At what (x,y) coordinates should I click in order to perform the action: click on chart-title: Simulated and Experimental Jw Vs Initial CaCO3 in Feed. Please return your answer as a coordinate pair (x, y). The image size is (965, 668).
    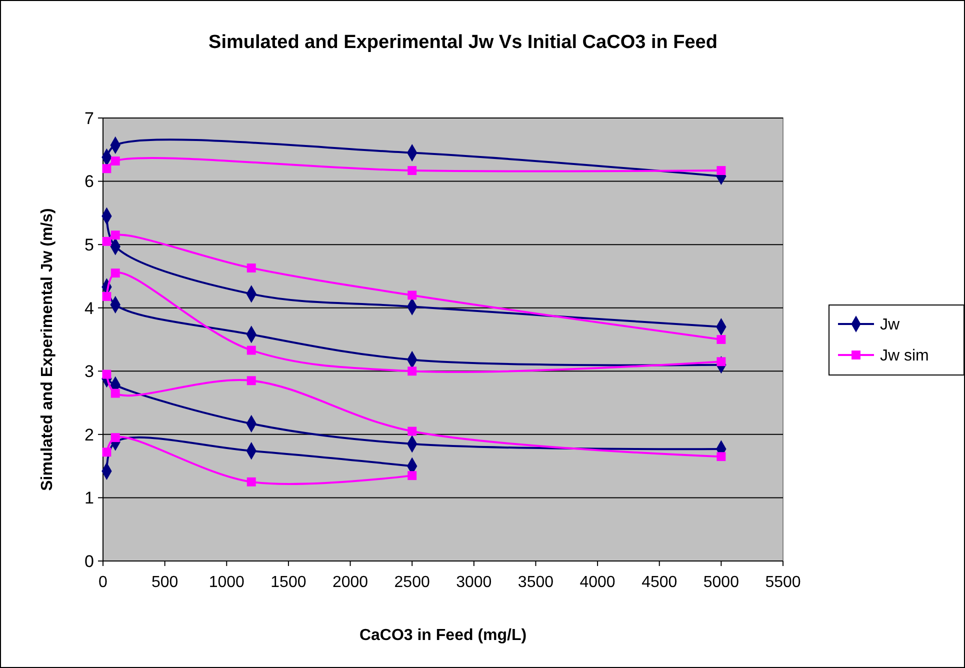
    Looking at the image, I should click on (463, 42).